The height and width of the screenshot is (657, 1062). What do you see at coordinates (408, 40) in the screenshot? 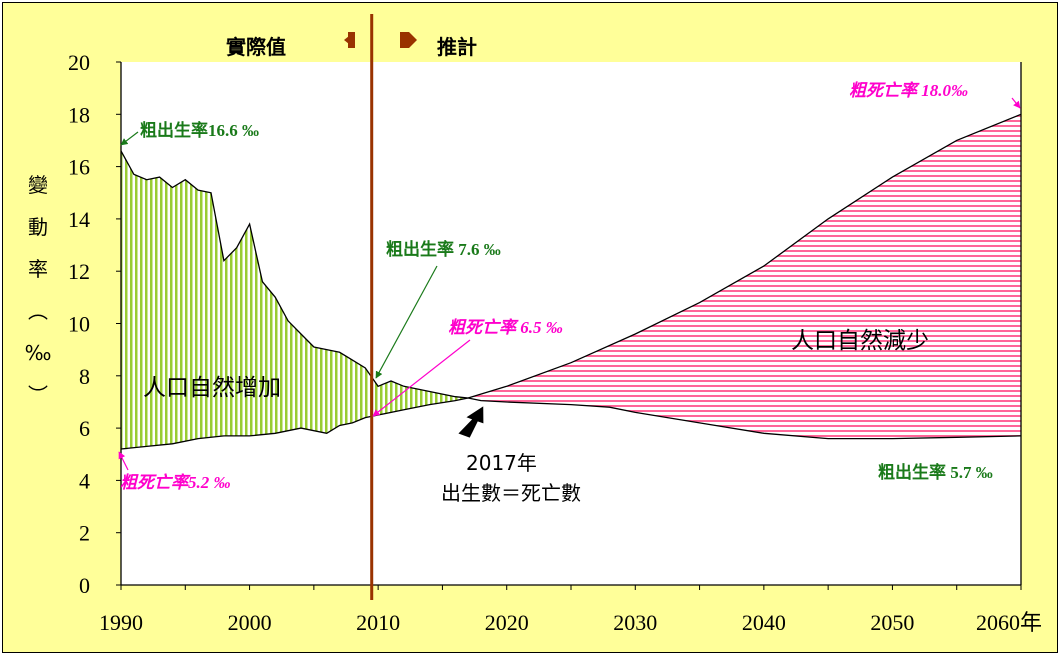
I see `legend-projected-icon` at bounding box center [408, 40].